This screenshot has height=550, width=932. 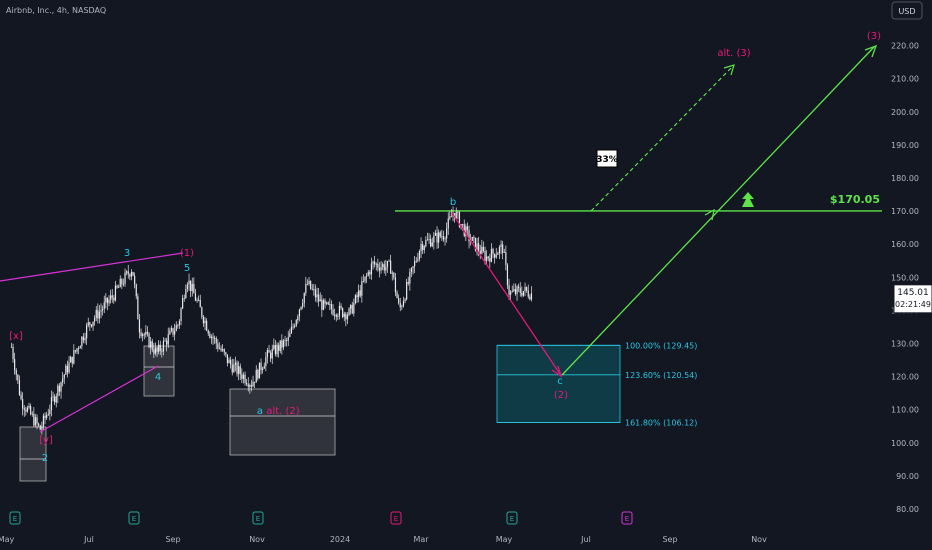 I want to click on currency-button, so click(x=907, y=10).